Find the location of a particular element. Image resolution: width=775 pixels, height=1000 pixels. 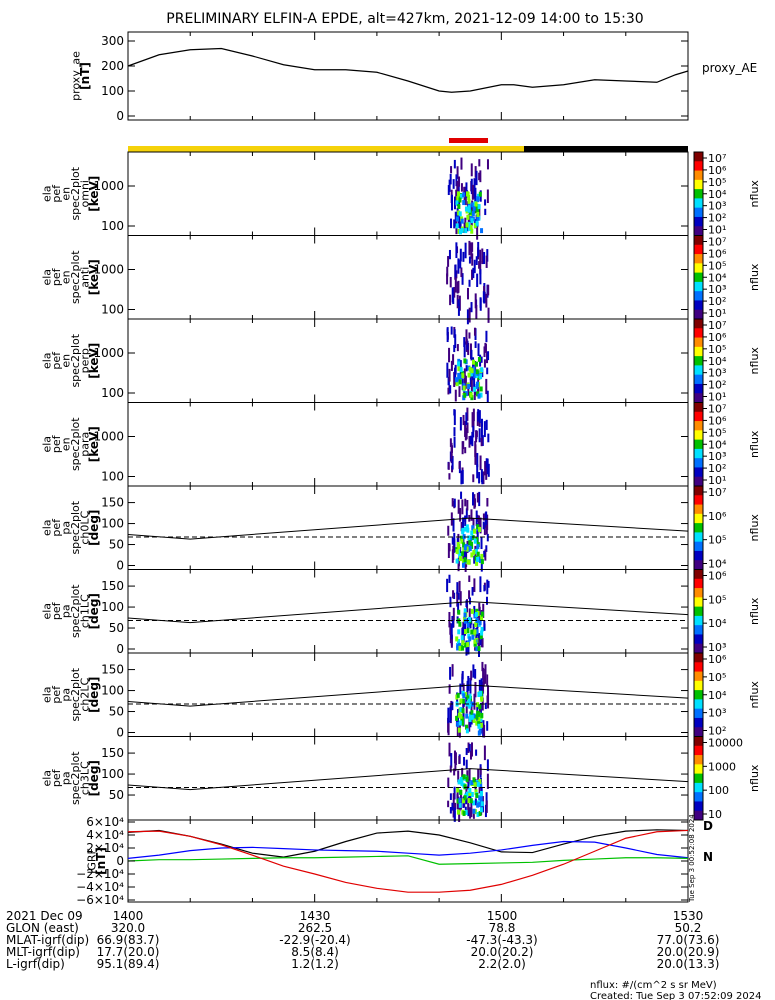

ytick-label: −2×10⁴ is located at coordinates (100, 874).